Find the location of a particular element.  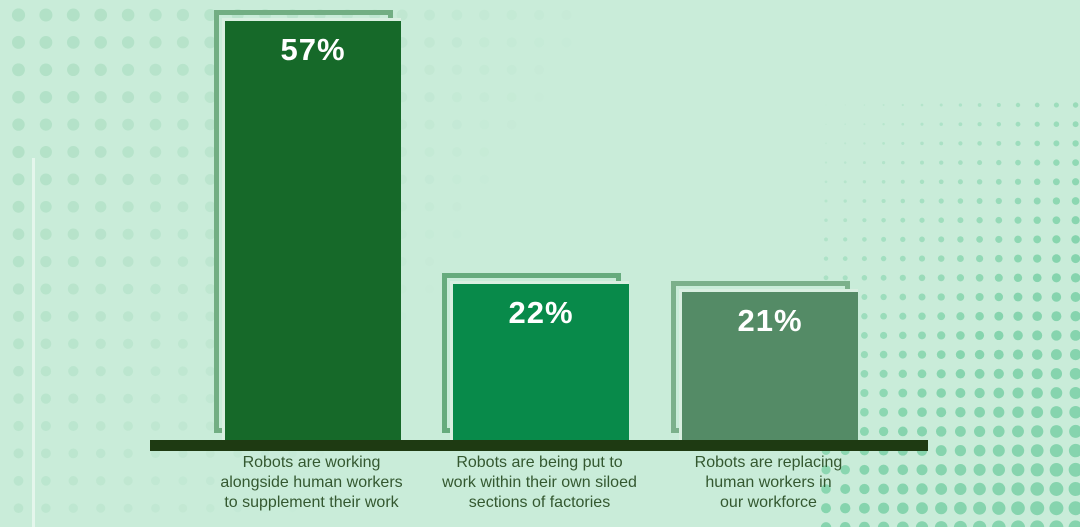

bar-supplement-work: 57% is located at coordinates (311, 229).